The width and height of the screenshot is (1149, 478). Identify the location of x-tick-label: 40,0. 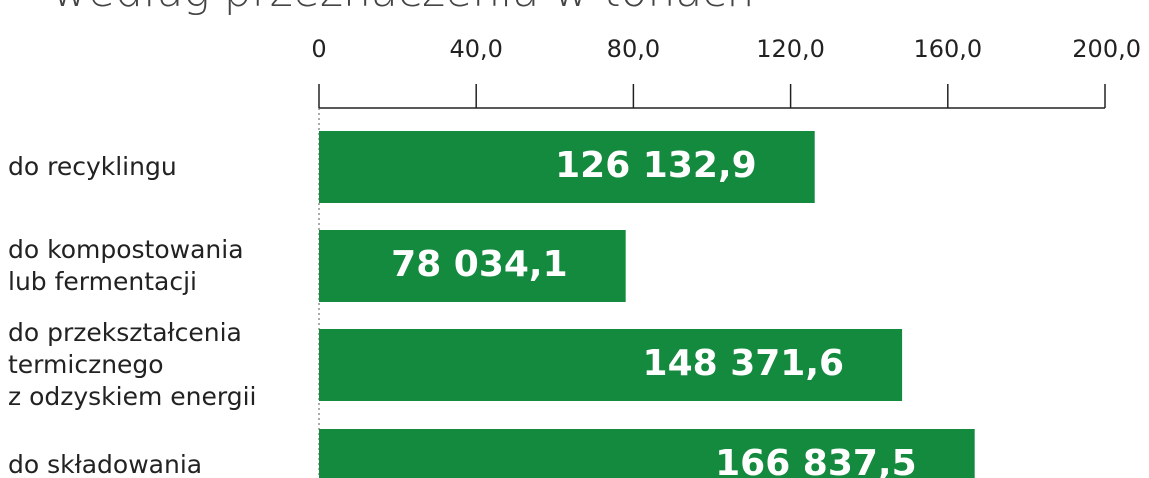
(475, 49).